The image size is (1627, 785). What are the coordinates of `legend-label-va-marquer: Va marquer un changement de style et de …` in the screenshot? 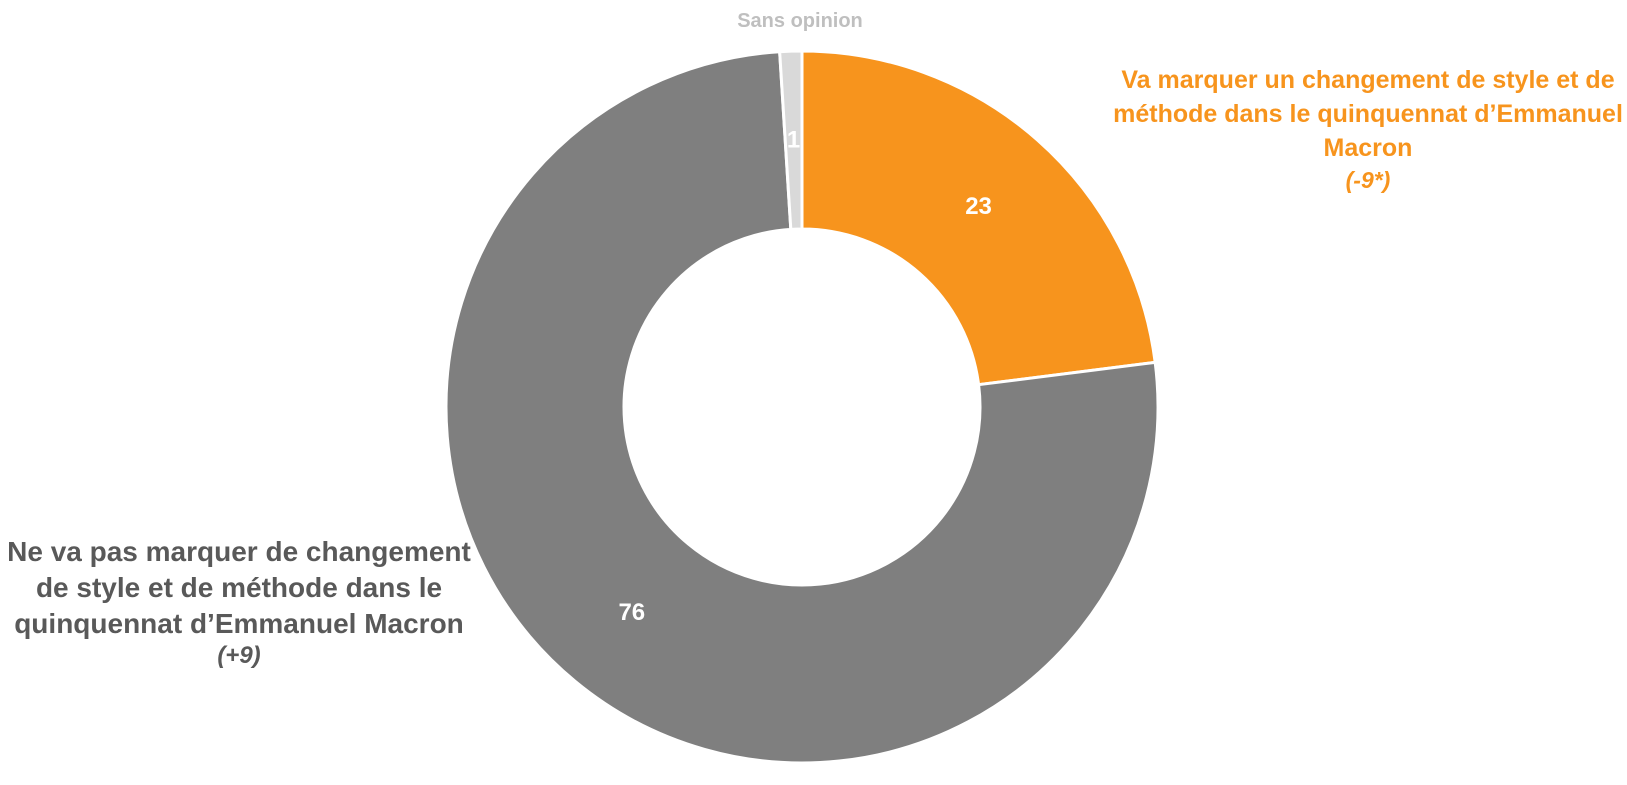 It's located at (1367, 130).